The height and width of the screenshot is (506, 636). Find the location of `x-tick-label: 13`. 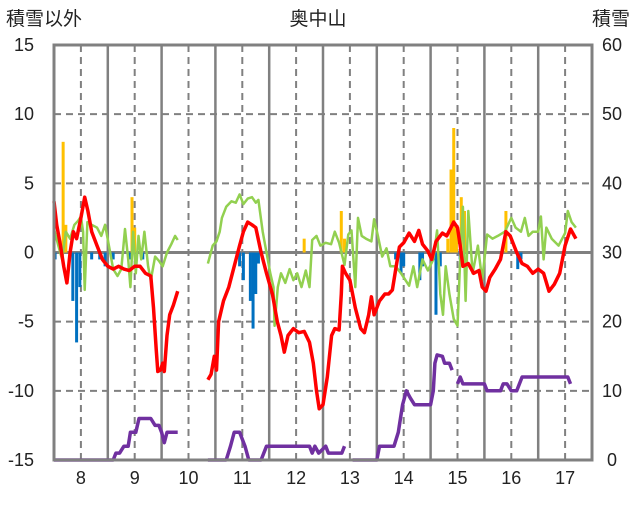

x-tick-label: 13 is located at coordinates (350, 478).